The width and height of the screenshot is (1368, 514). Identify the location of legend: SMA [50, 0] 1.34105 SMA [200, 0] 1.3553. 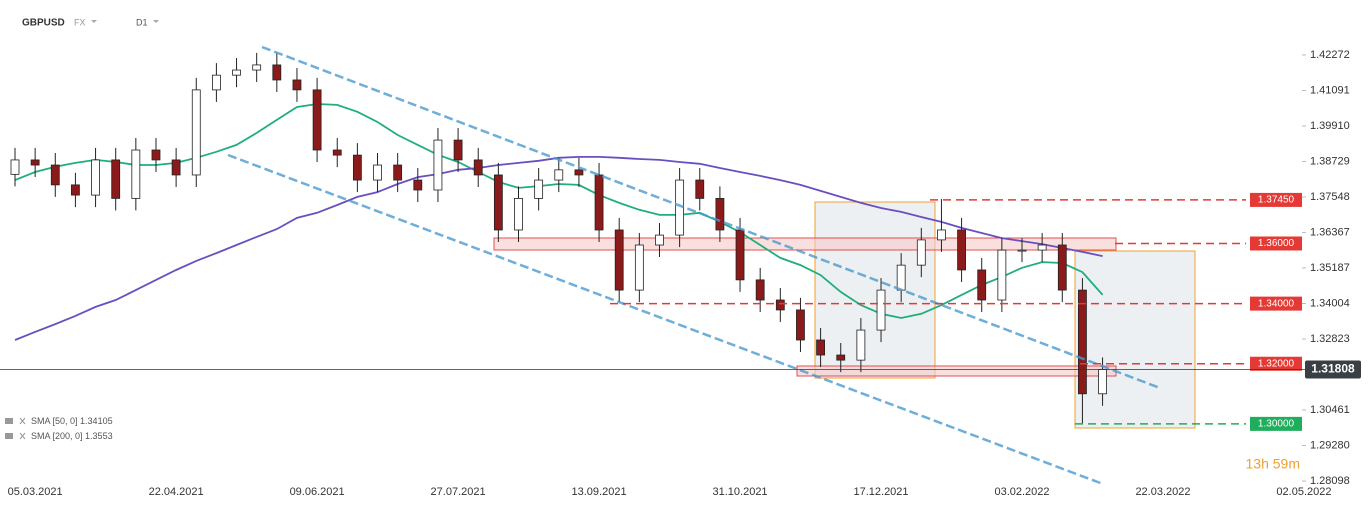
(59, 428).